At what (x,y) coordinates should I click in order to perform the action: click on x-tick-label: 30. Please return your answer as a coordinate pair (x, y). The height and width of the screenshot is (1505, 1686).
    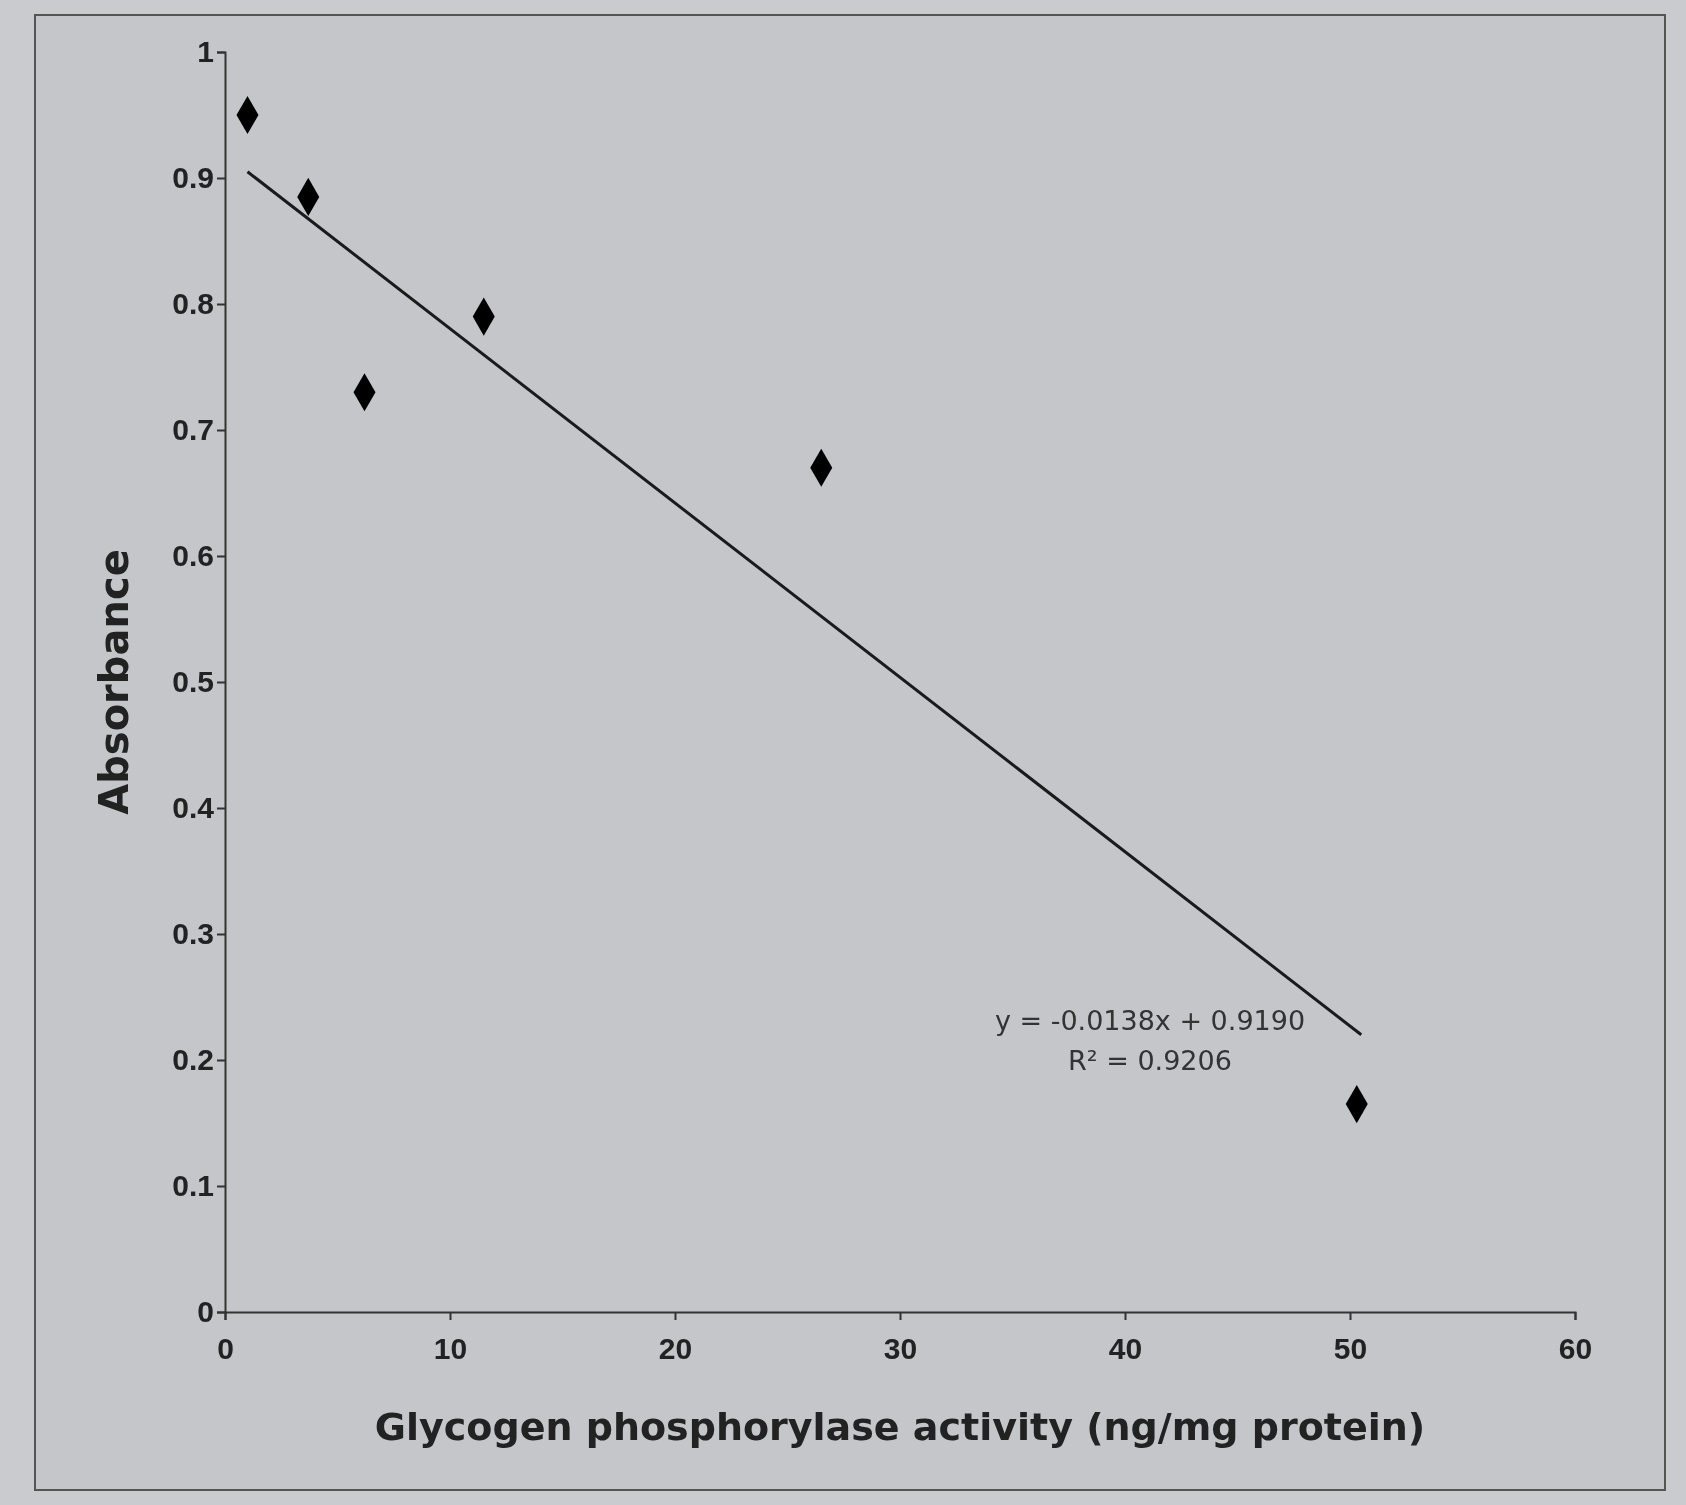
    Looking at the image, I should click on (900, 1348).